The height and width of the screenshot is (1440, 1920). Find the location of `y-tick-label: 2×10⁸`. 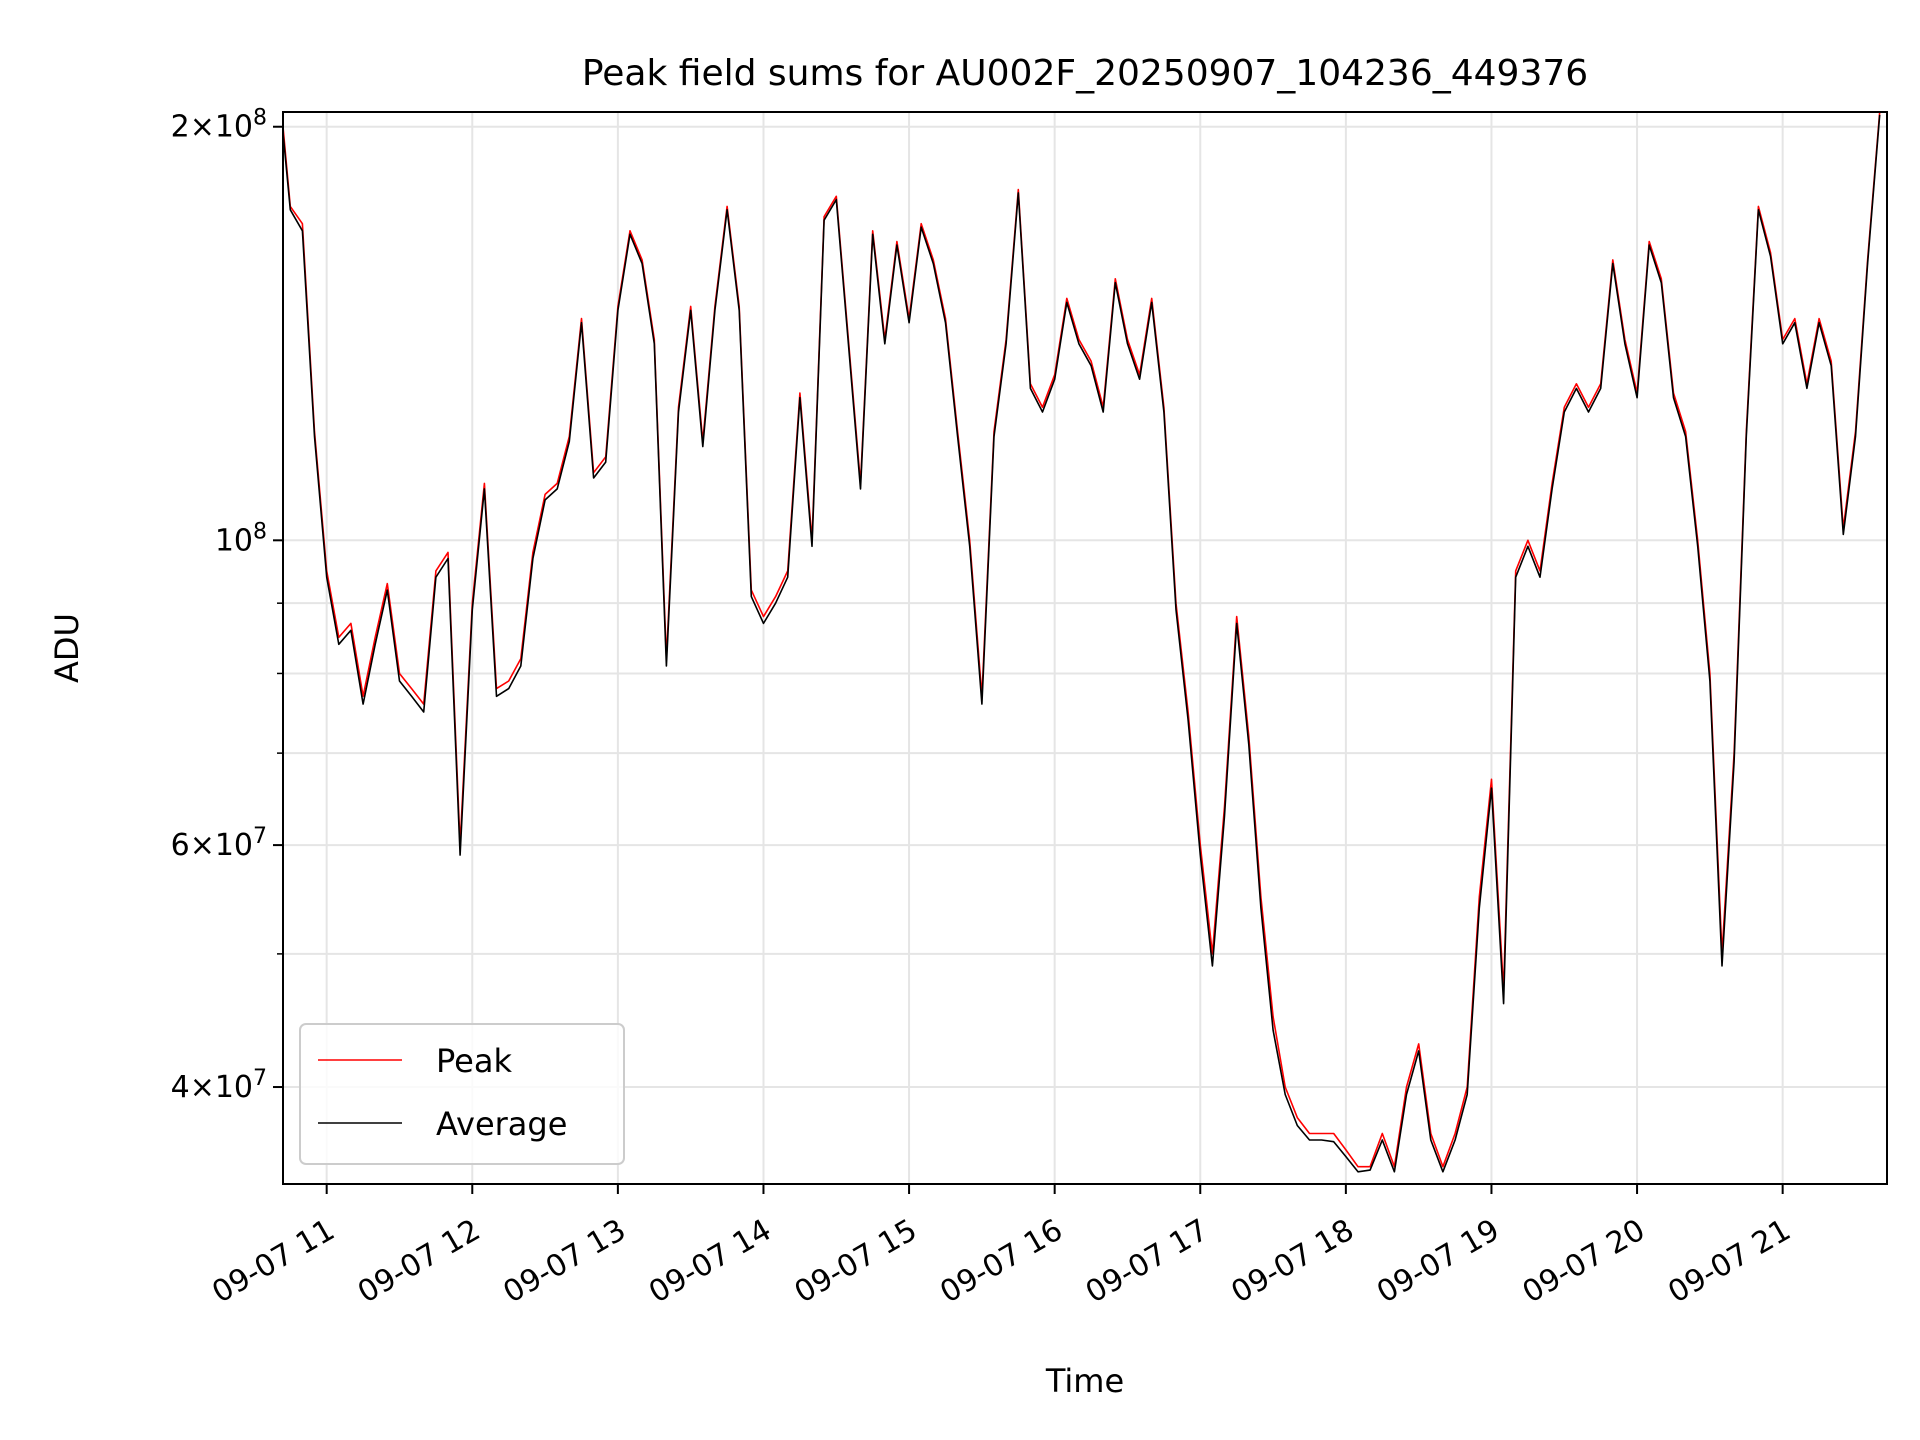

y-tick-label: 2×10⁸ is located at coordinates (219, 125).